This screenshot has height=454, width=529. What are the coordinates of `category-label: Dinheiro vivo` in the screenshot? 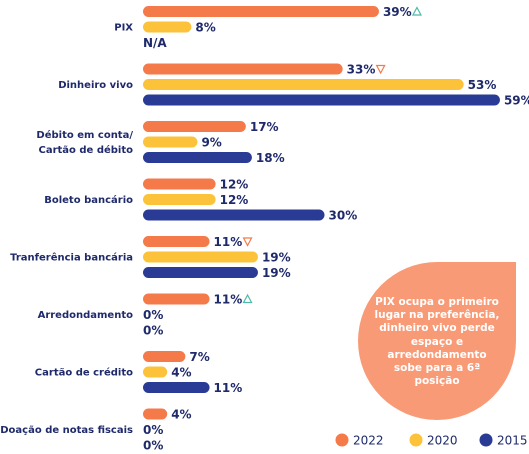 It's located at (95, 85).